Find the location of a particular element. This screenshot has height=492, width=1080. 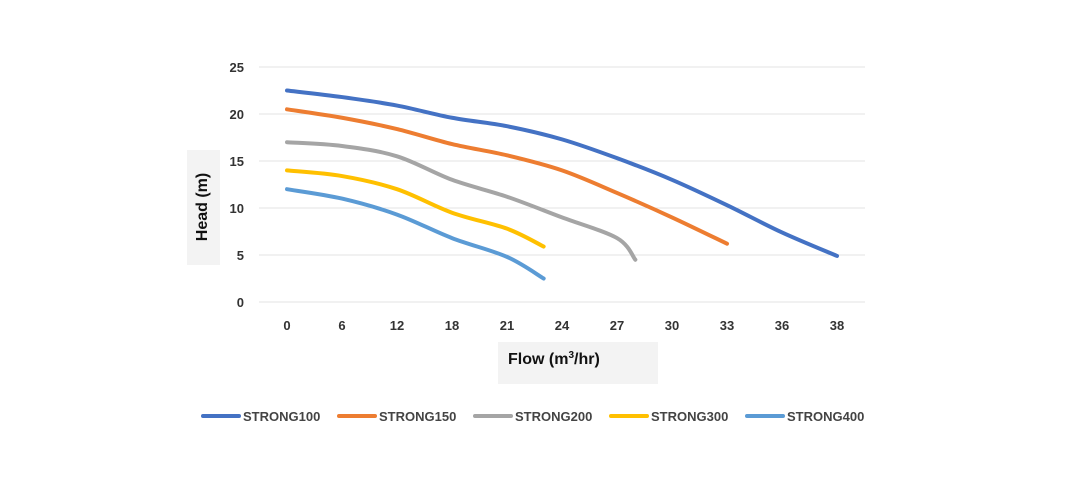

x-axis-title-sup: 3 is located at coordinates (571, 355).